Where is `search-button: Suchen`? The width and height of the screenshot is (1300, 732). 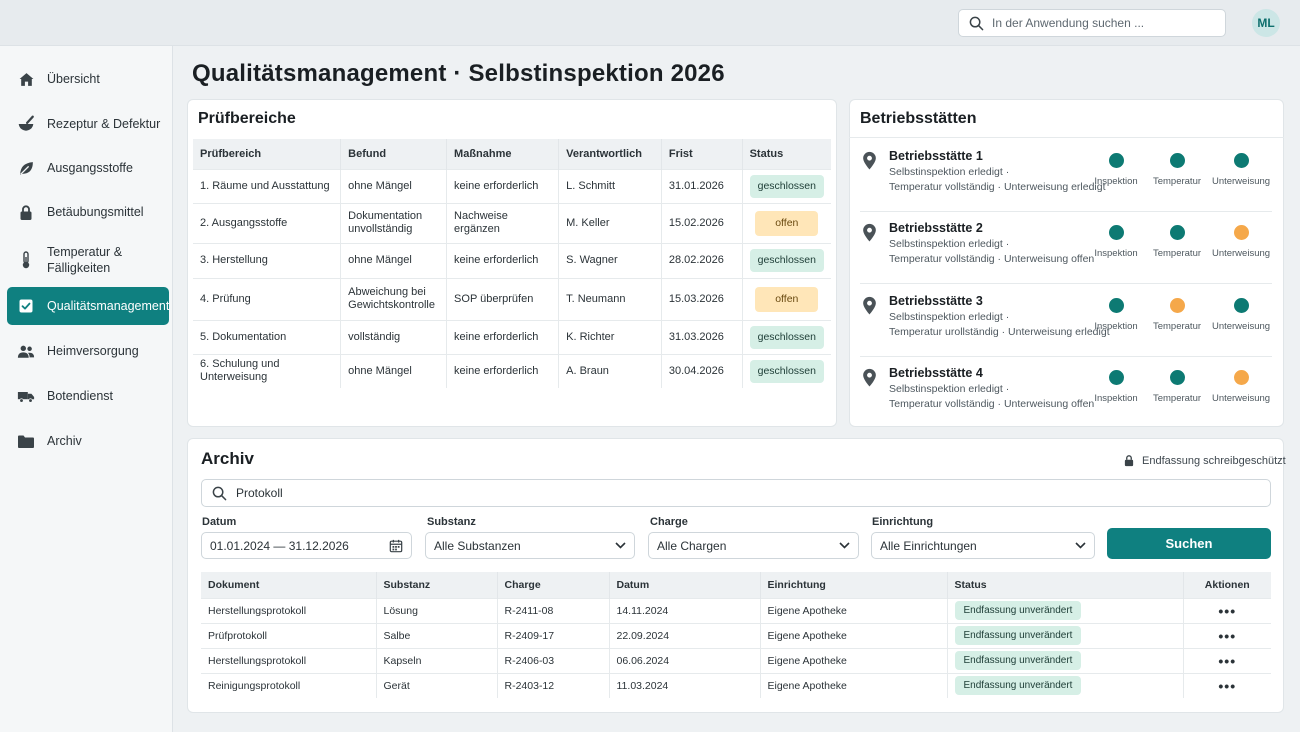 search-button: Suchen is located at coordinates (1189, 543).